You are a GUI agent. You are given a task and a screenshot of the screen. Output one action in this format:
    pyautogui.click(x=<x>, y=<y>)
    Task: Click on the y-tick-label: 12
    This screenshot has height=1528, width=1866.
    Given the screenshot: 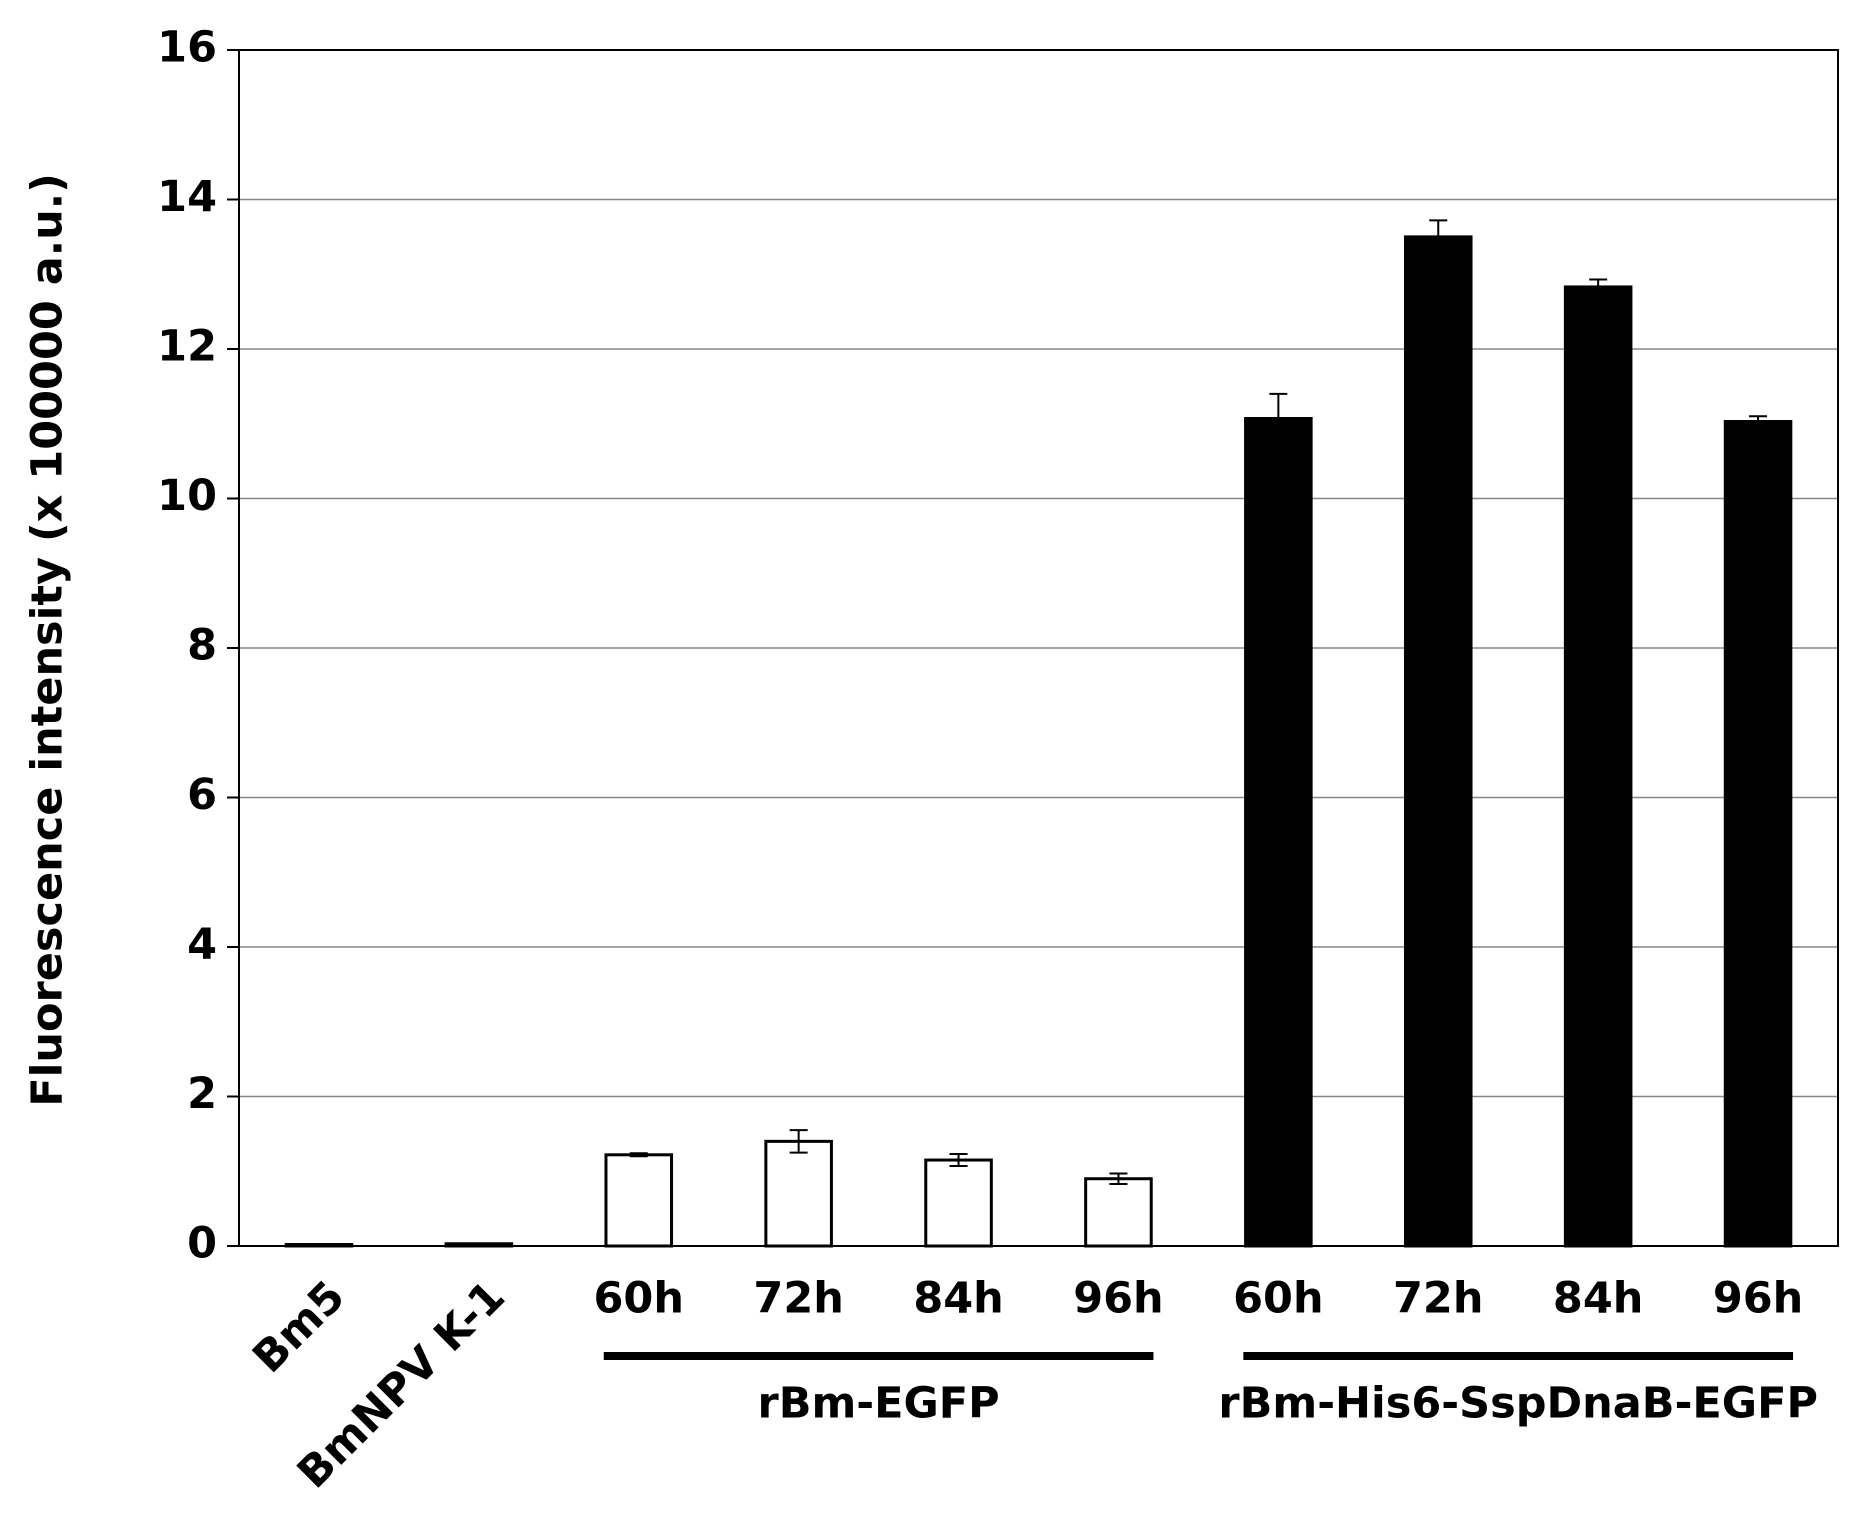 What is the action you would take?
    pyautogui.click(x=187, y=347)
    